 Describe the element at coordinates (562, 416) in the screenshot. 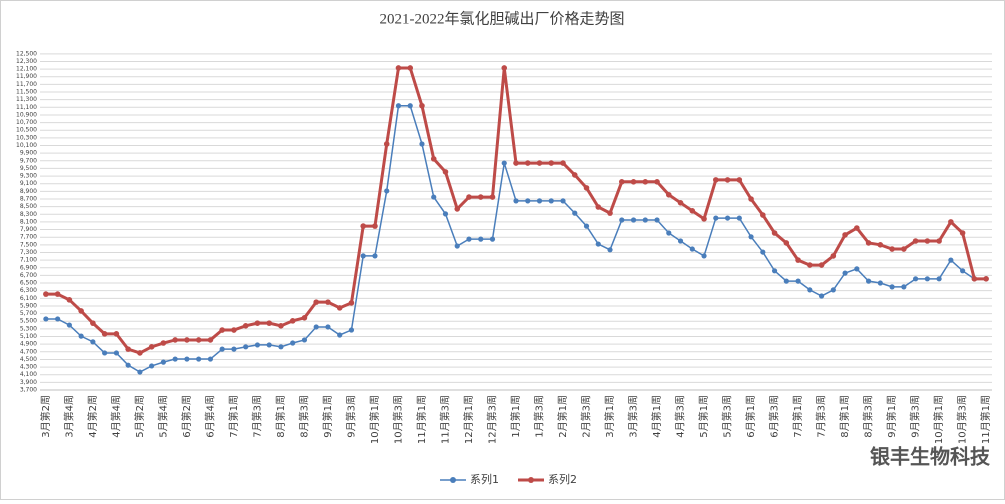

I see `x-tick-label: 2月第1周` at that location.